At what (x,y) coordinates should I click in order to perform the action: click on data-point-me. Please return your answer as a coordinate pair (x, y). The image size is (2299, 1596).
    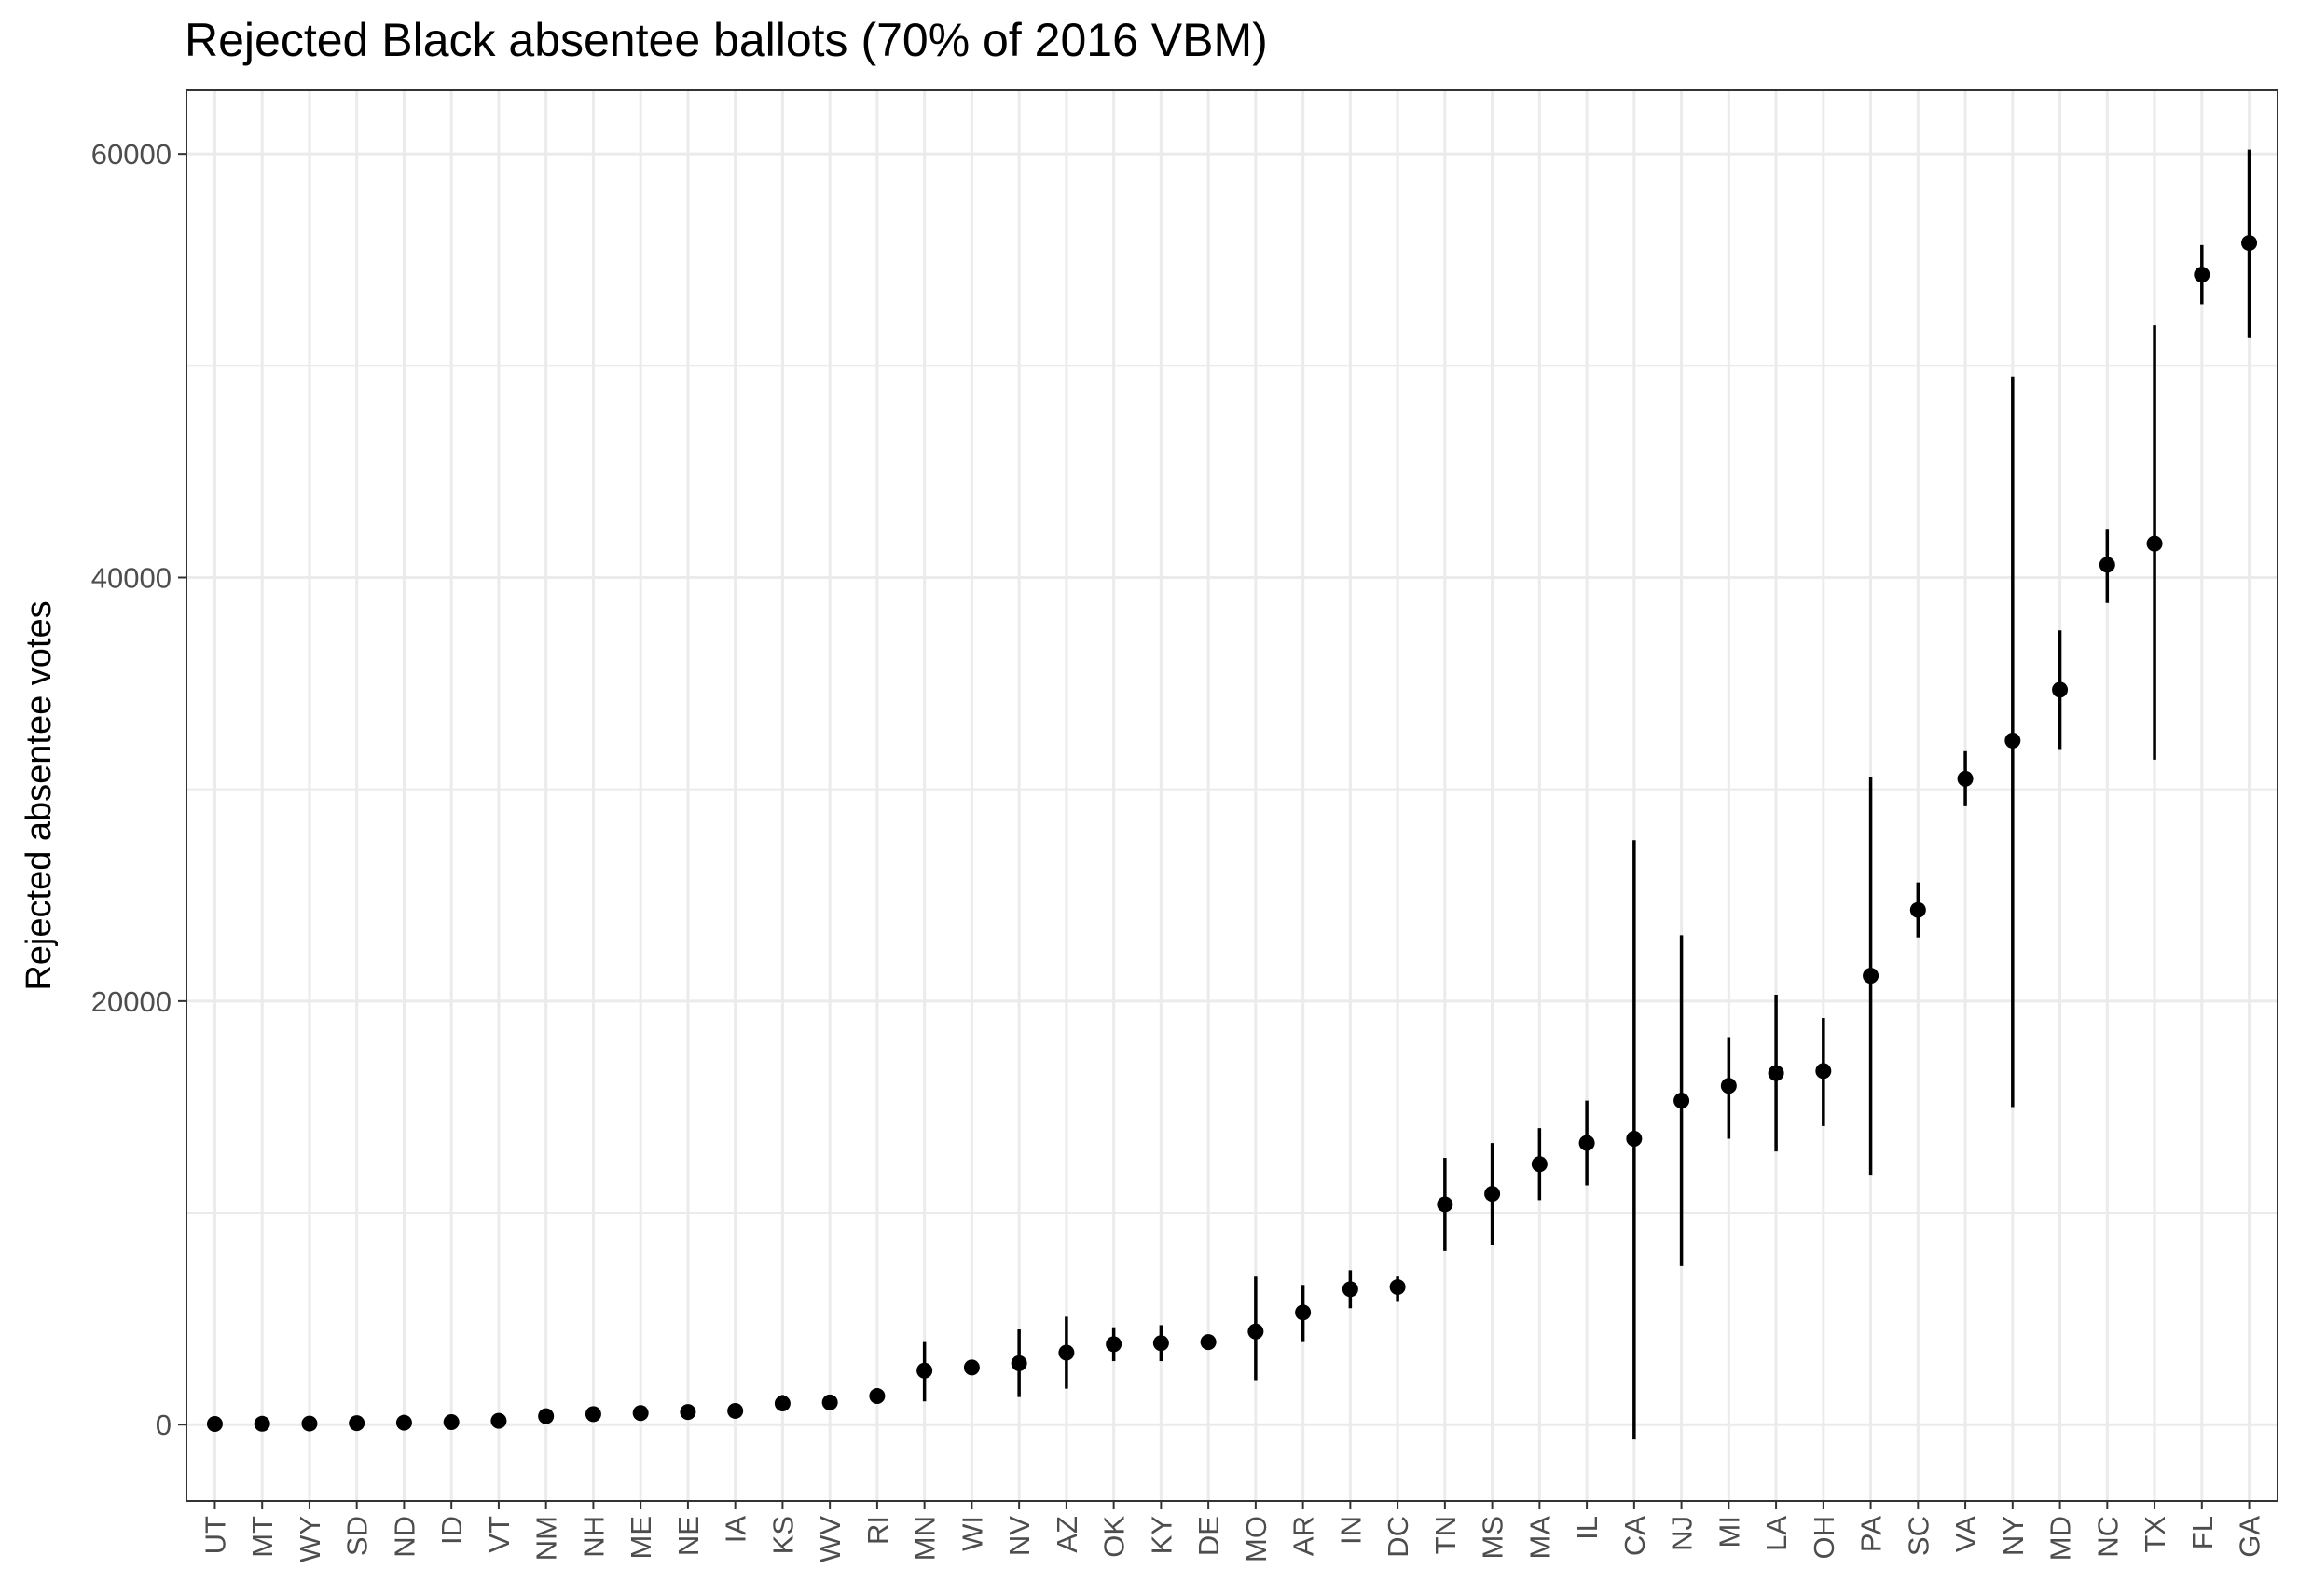
    Looking at the image, I should click on (640, 1413).